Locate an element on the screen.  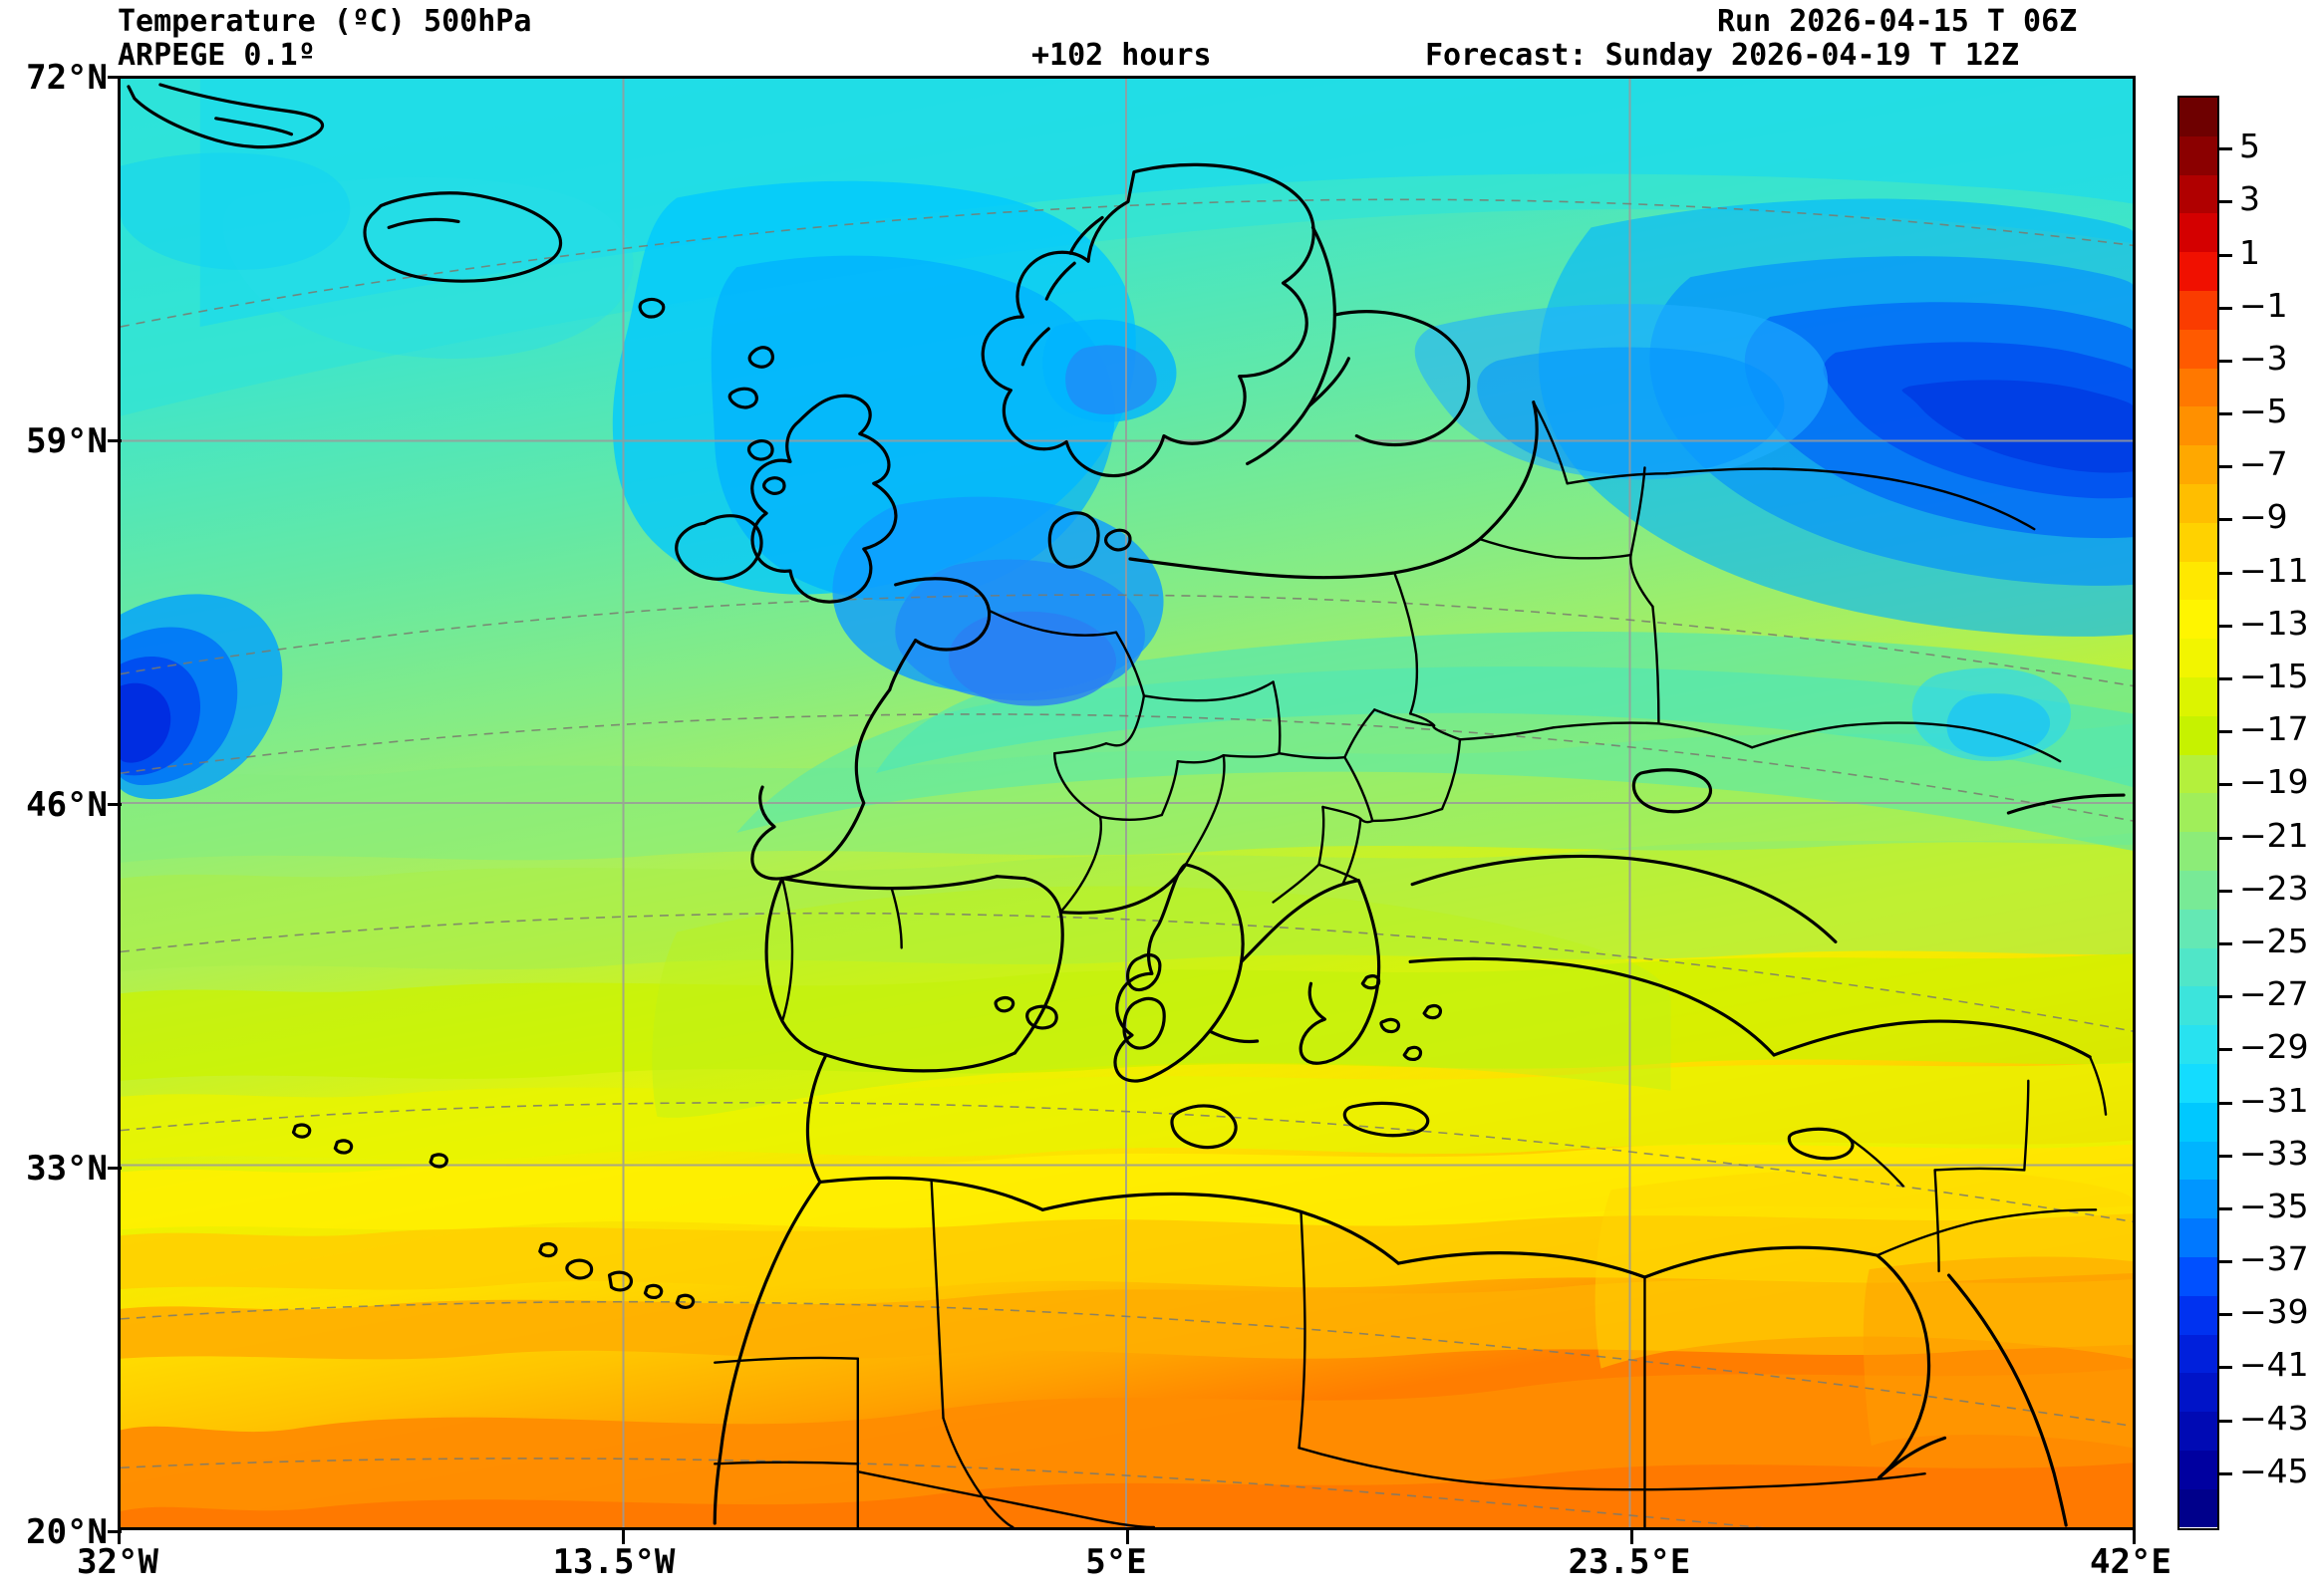
x-tick-label: 13.5°W is located at coordinates (614, 1562).